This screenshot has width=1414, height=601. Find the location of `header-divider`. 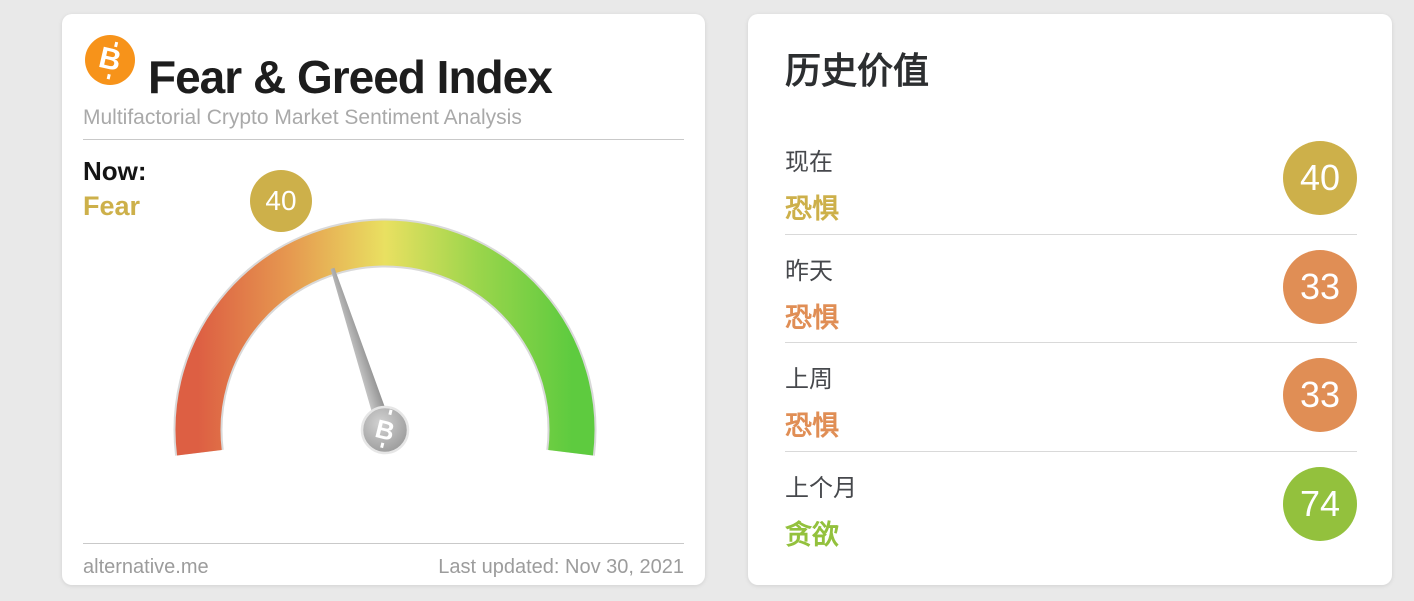

header-divider is located at coordinates (383, 139).